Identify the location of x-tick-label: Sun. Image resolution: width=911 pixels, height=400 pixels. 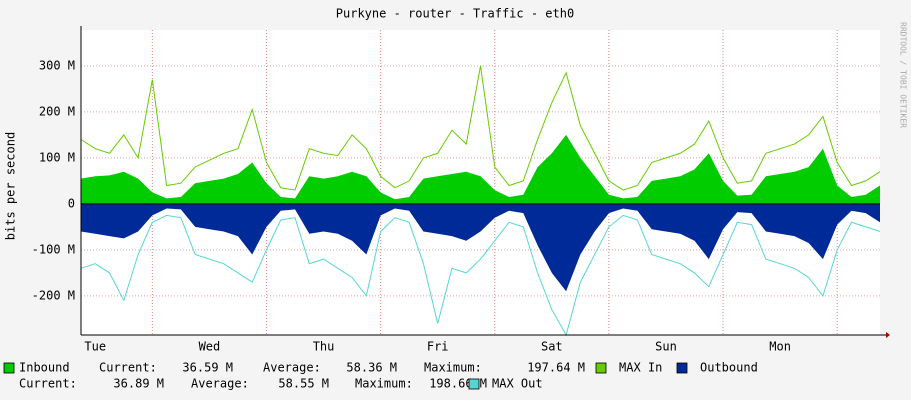
(666, 347).